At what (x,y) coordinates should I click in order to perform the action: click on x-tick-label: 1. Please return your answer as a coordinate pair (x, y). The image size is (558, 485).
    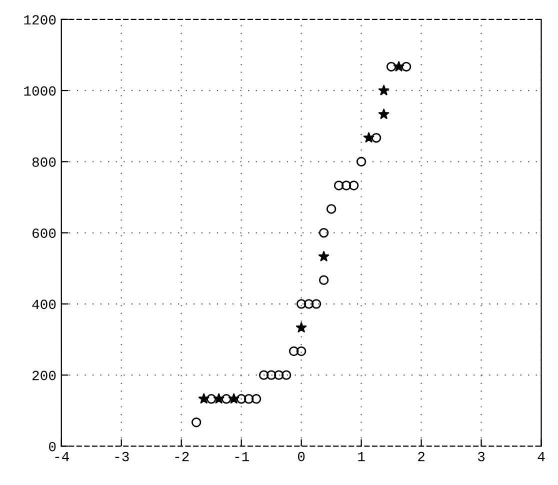
    Looking at the image, I should click on (361, 457).